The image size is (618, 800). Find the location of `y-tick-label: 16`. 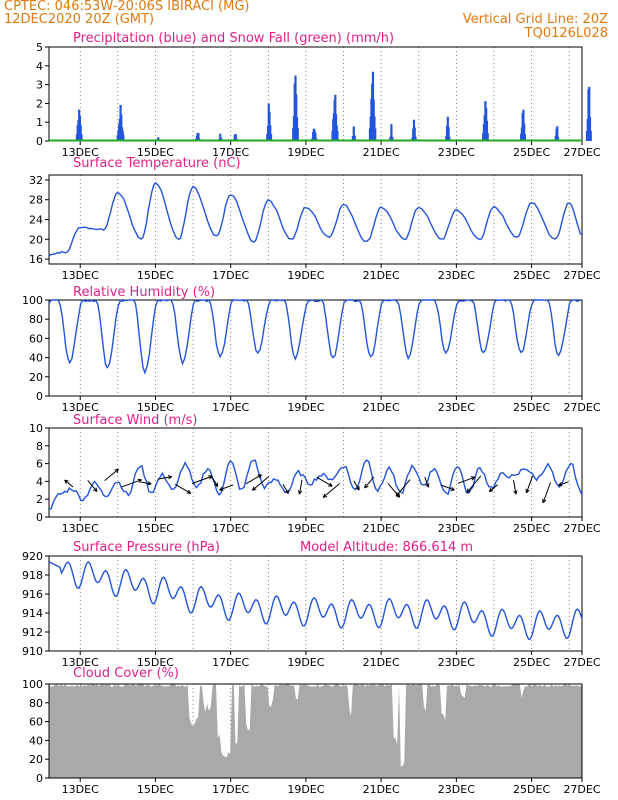

y-tick-label: 16 is located at coordinates (36, 259).